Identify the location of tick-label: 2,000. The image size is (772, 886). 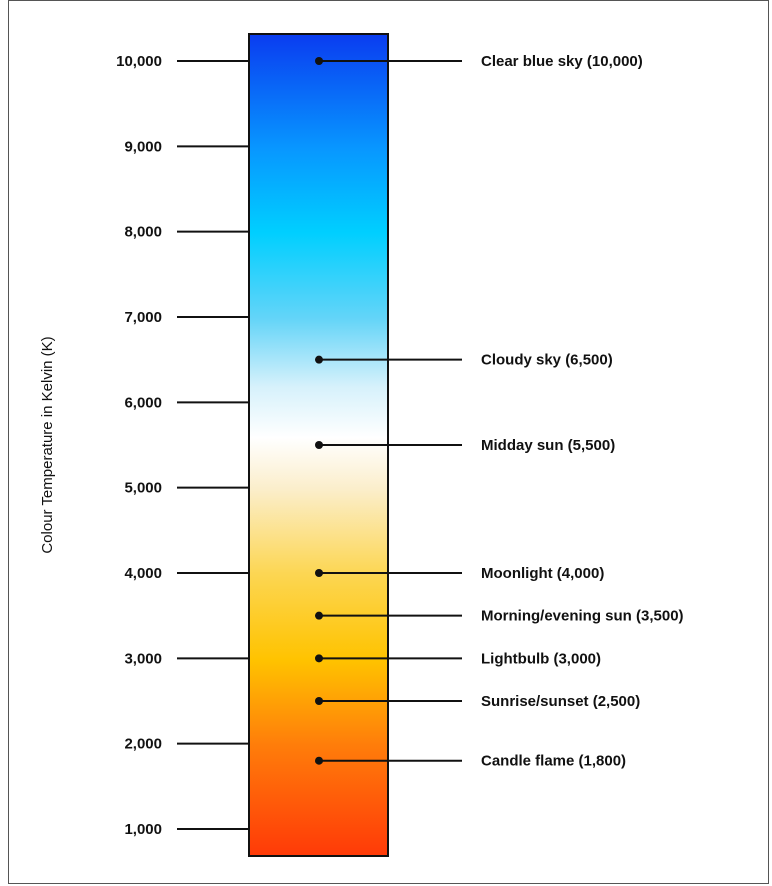
(143, 744).